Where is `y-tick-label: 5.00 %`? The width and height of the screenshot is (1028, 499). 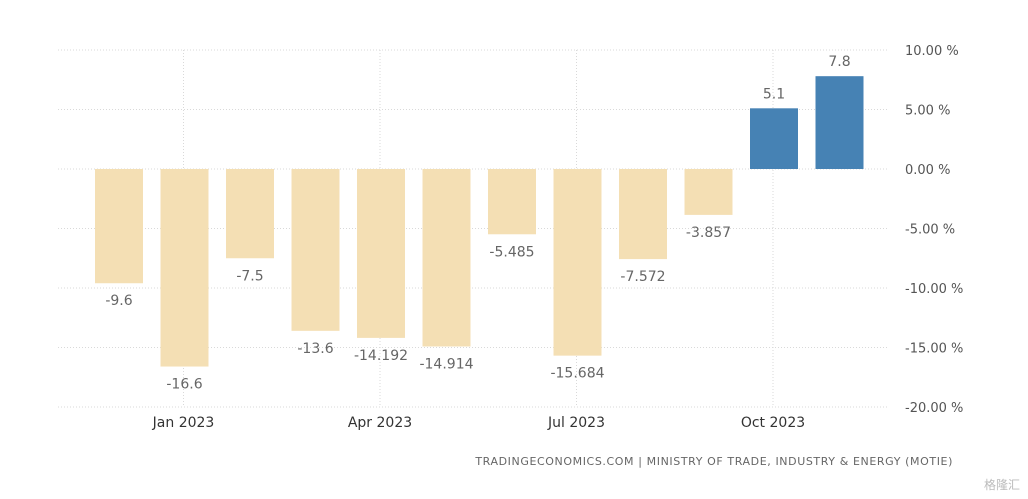 y-tick-label: 5.00 % is located at coordinates (927, 111).